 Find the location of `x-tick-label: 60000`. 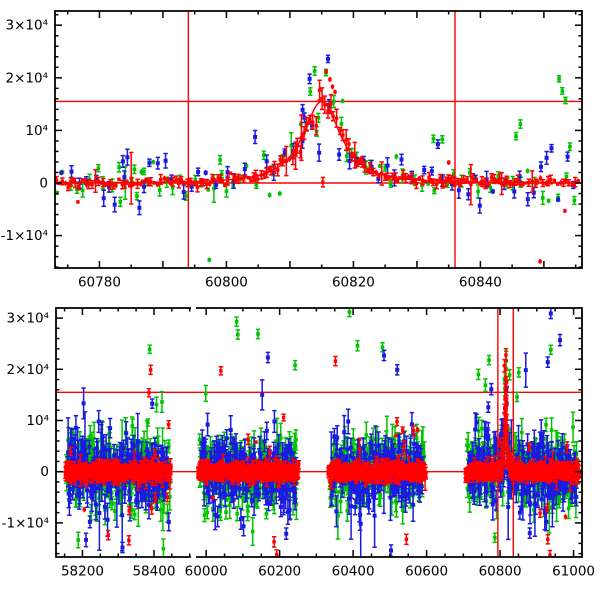

x-tick-label: 60000 is located at coordinates (206, 572).